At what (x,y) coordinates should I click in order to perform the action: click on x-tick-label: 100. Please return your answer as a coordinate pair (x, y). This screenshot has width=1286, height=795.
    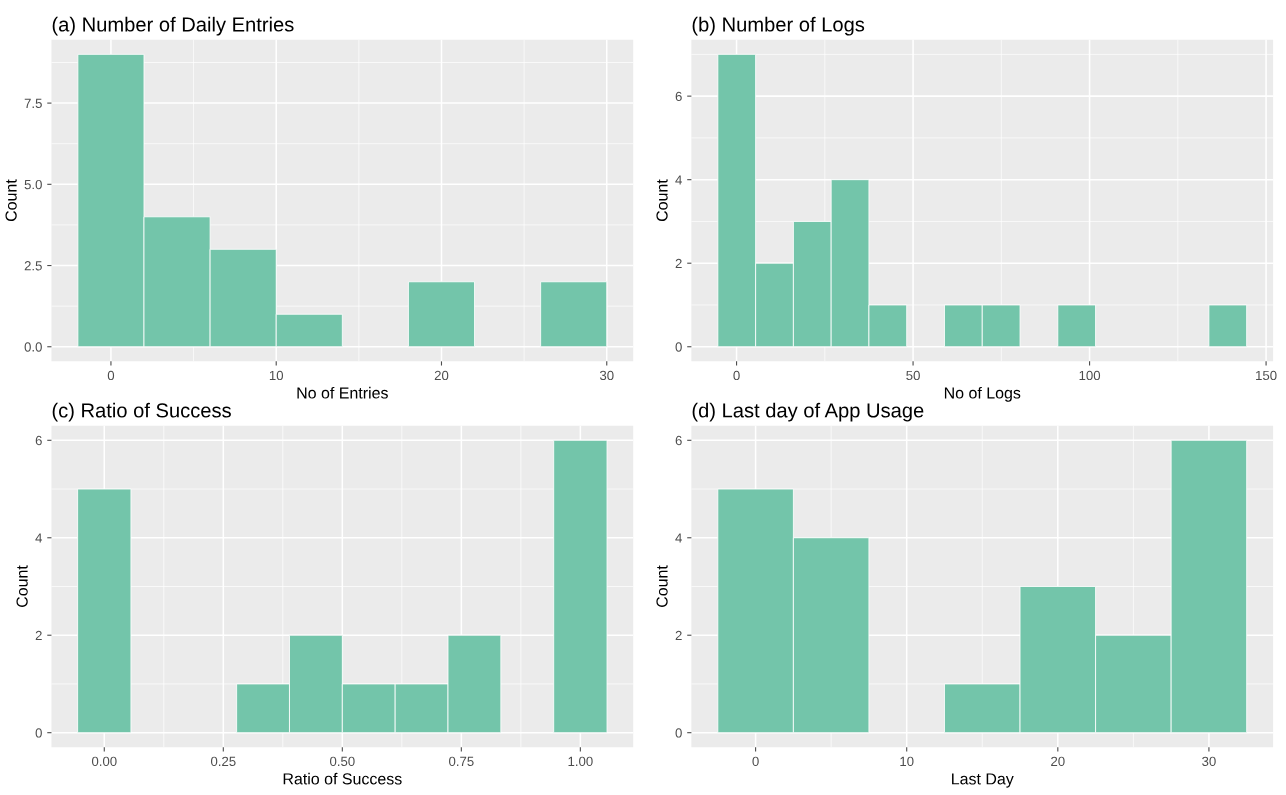
    Looking at the image, I should click on (1090, 375).